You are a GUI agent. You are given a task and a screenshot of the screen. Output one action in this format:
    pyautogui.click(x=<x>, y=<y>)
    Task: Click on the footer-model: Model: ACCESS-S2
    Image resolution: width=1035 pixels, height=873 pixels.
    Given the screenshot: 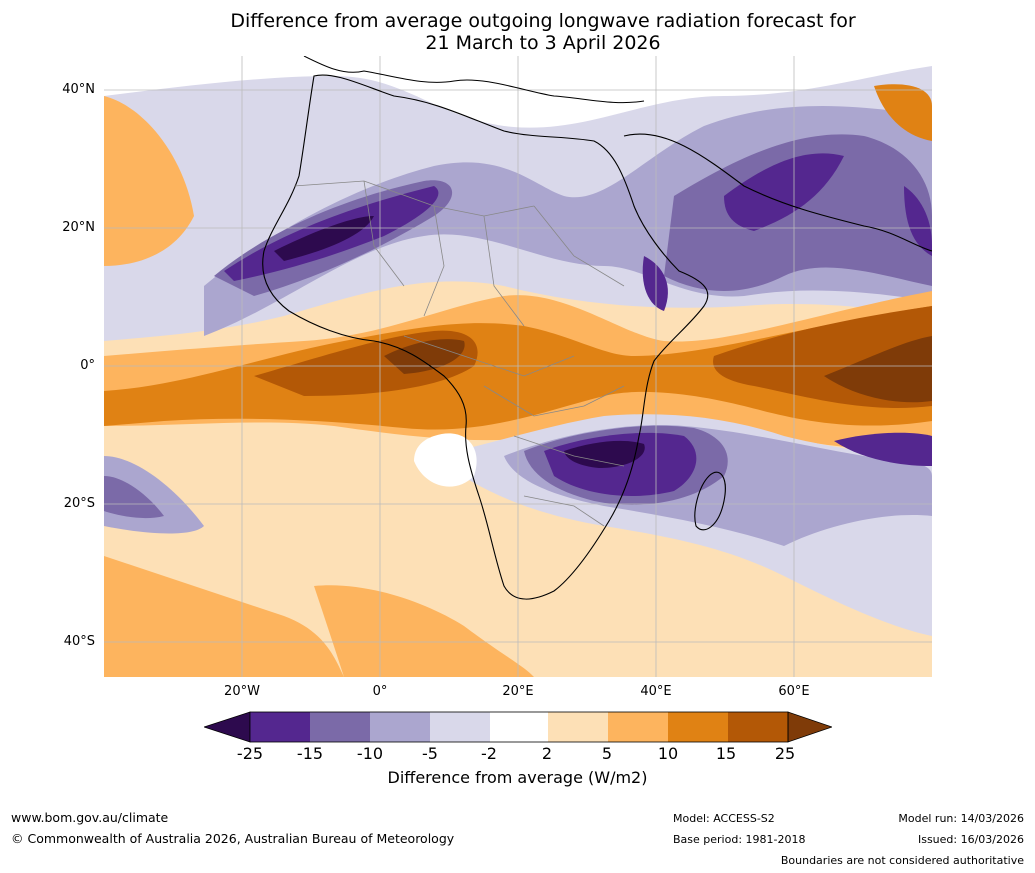 What is the action you would take?
    pyautogui.click(x=724, y=818)
    